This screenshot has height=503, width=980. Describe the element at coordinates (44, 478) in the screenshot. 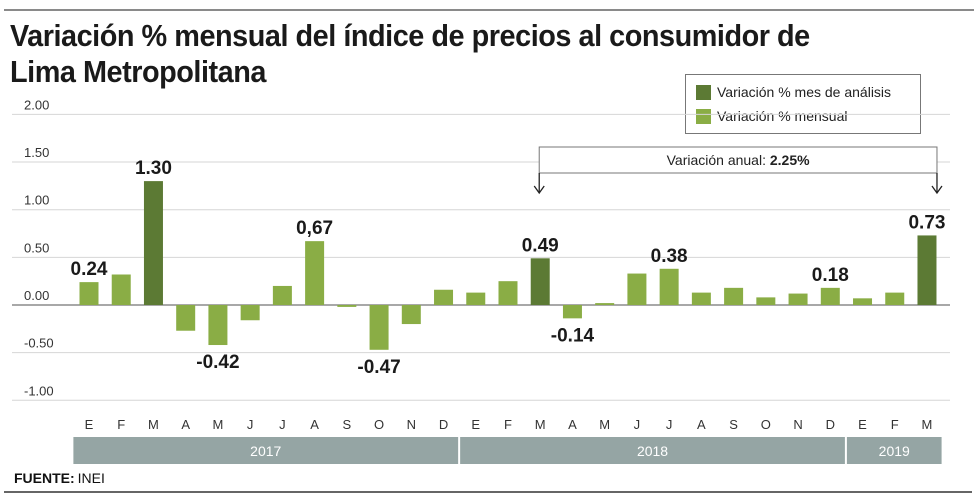

I see `source-label: FUENTE:` at that location.